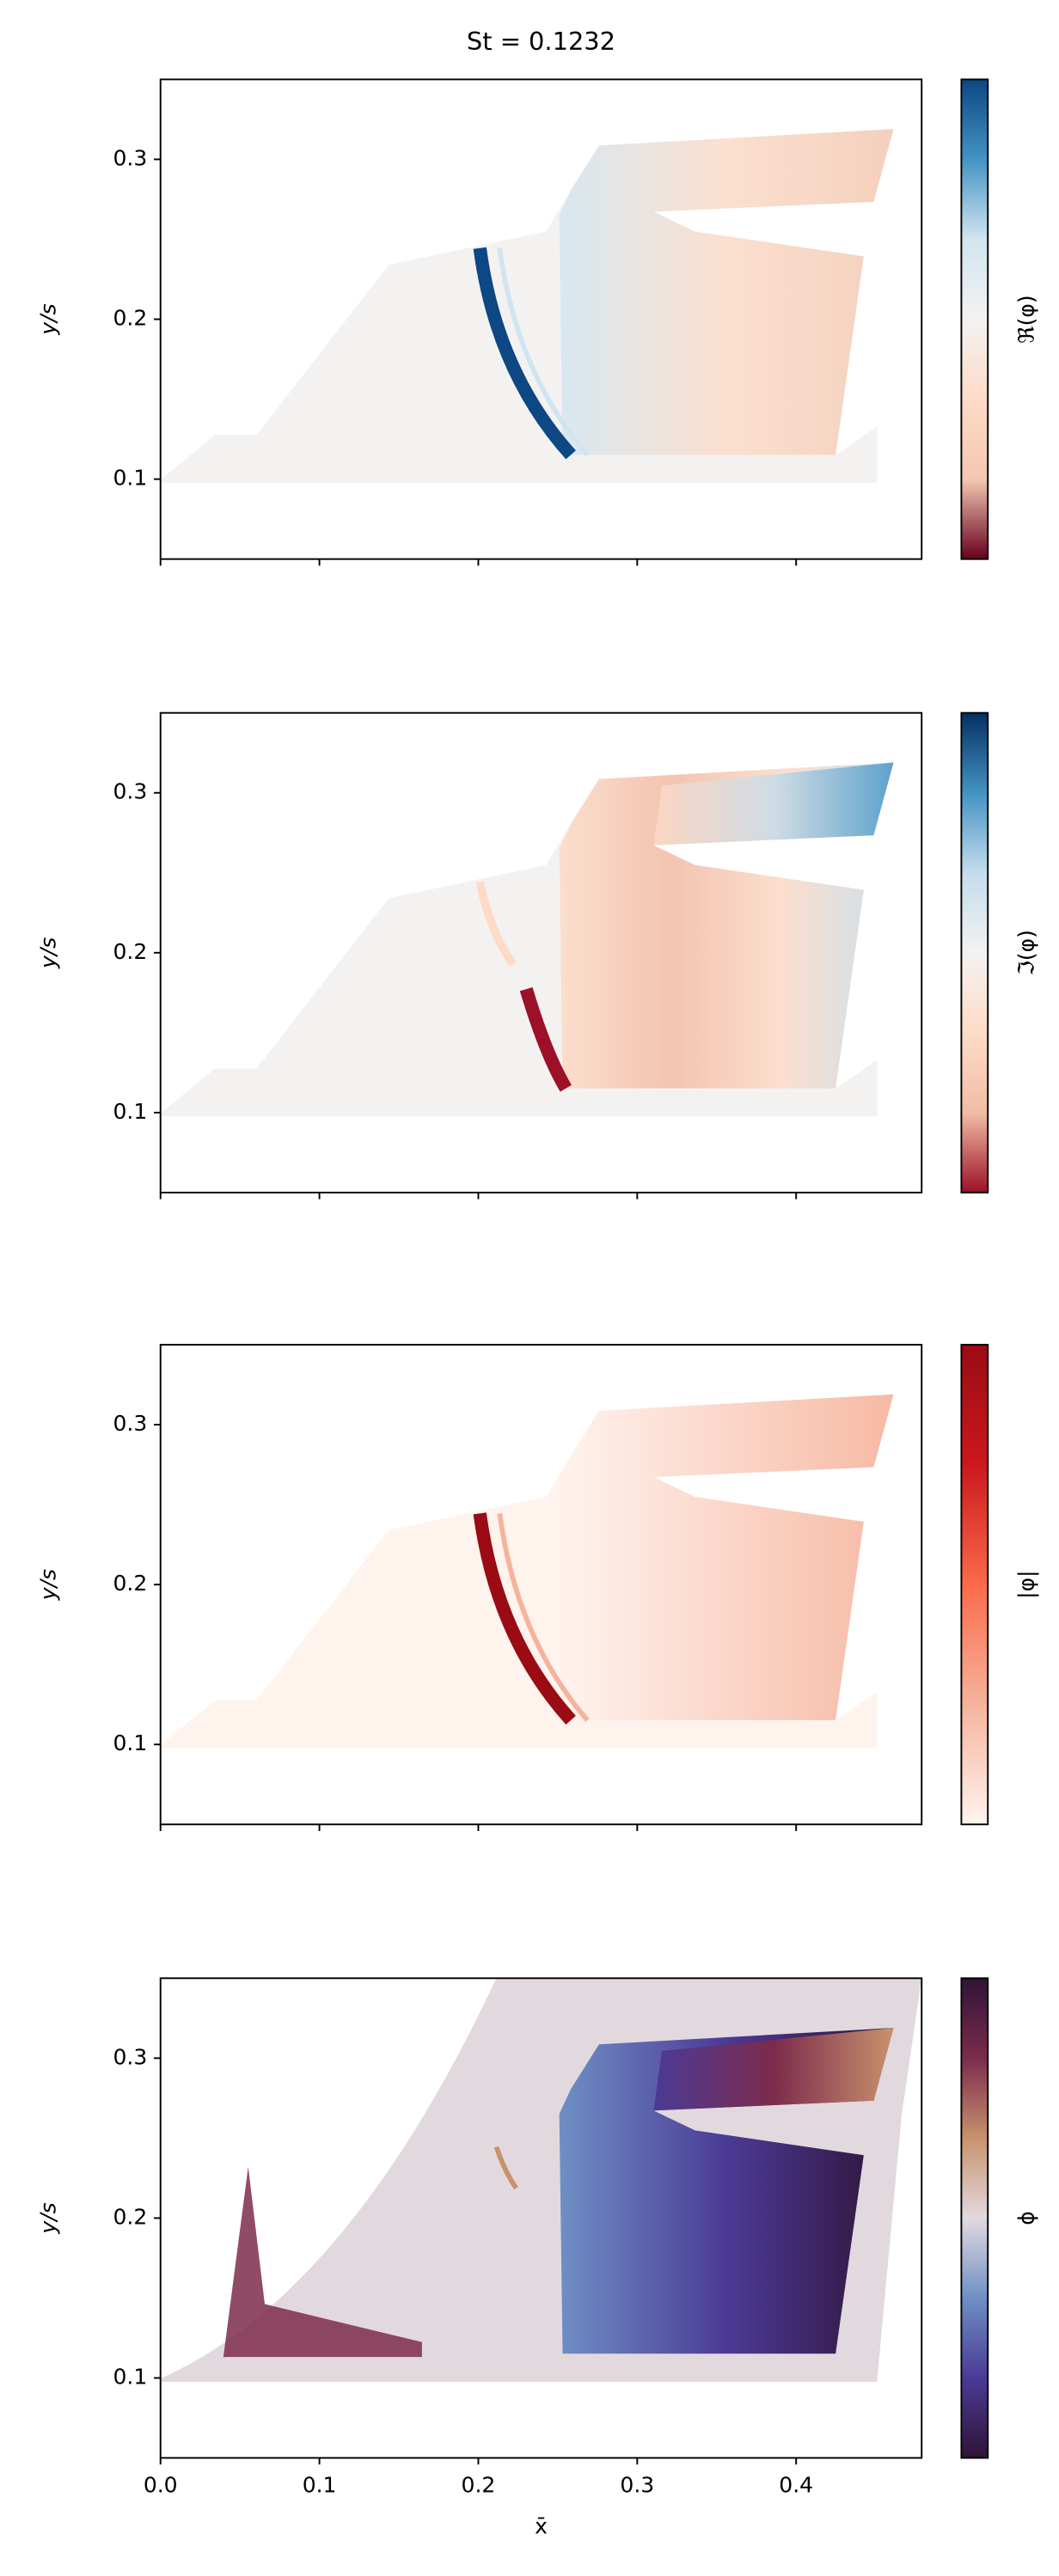  Describe the element at coordinates (1025, 1584) in the screenshot. I see `colorbar-label: |φ|` at that location.